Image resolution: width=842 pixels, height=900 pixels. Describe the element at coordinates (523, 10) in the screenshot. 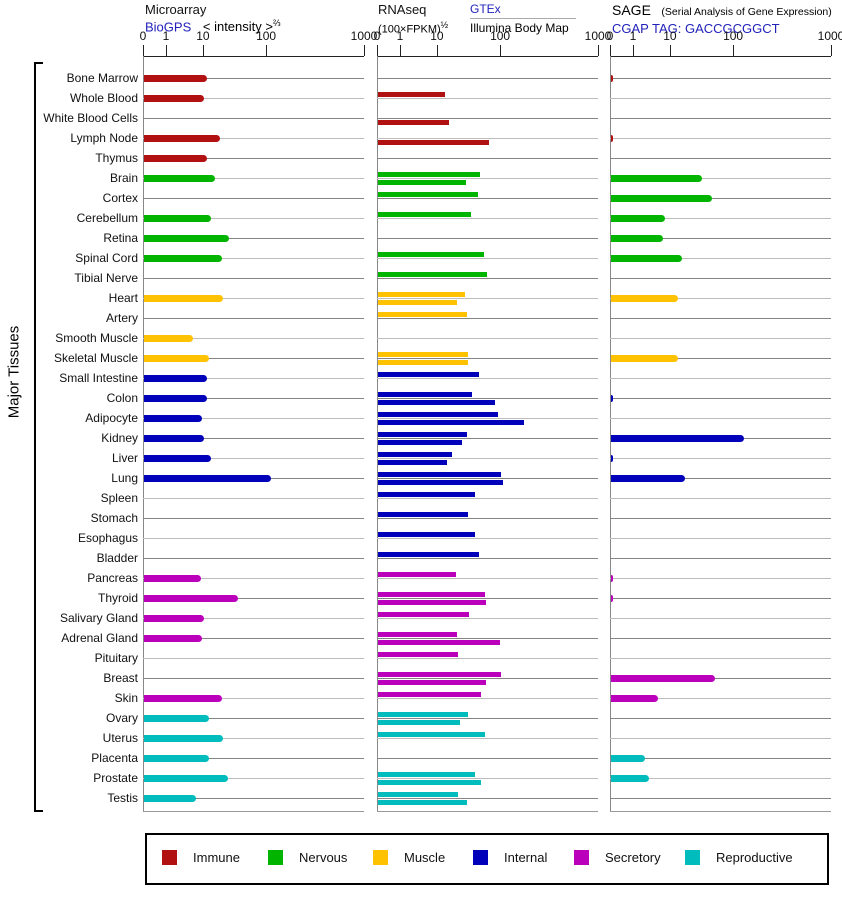

I see `gtex-link: GTEx` at that location.